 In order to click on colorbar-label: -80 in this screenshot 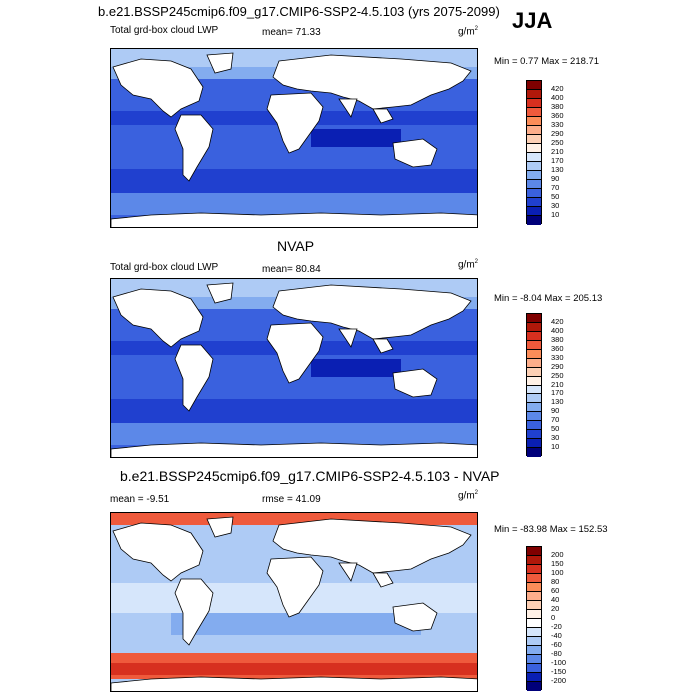, I will do `click(556, 653)`.